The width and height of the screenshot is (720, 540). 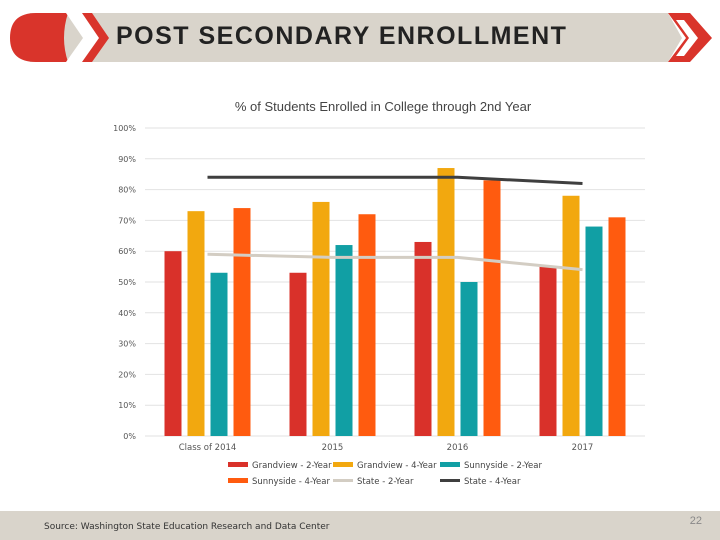 What do you see at coordinates (395, 223) in the screenshot?
I see `line-layer` at bounding box center [395, 223].